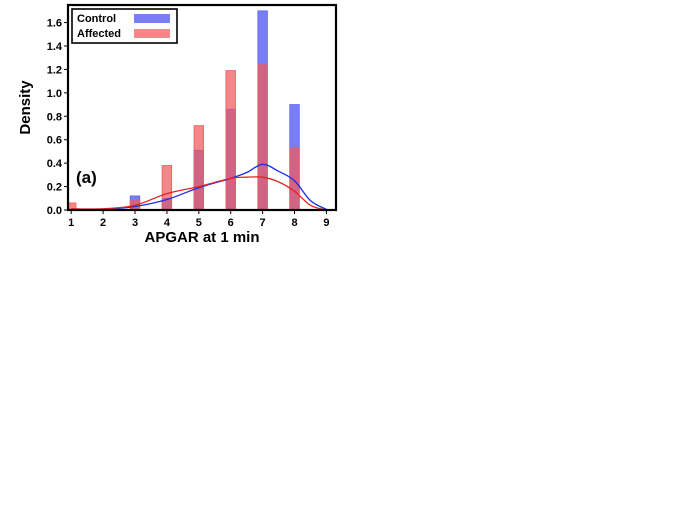 The image size is (685, 510). What do you see at coordinates (637, 223) in the screenshot?
I see `x-tick-label: 8` at bounding box center [637, 223].